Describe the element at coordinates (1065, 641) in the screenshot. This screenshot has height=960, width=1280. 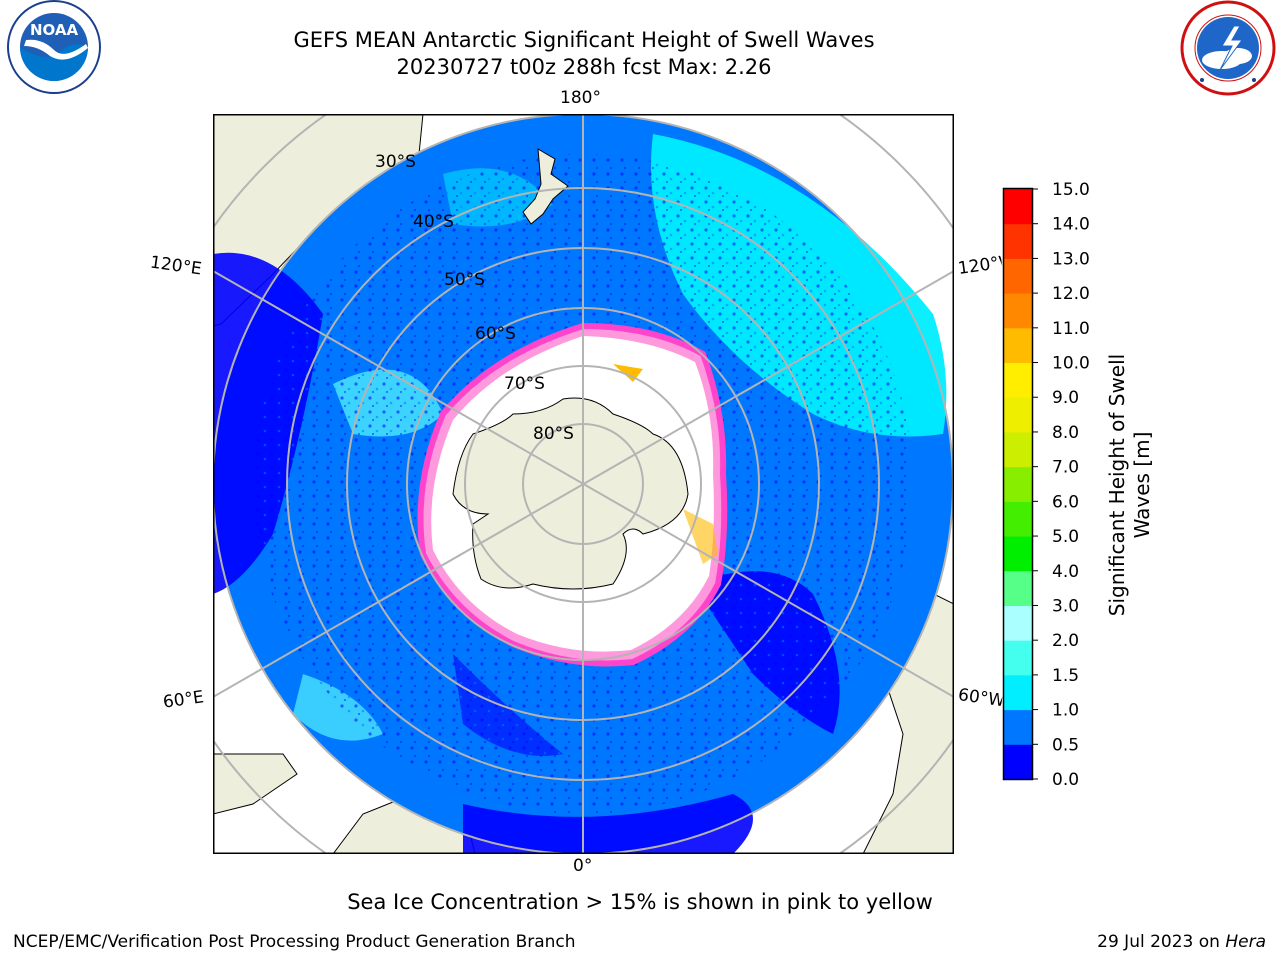
I see `colorbar-tick-label: 2.0` at that location.